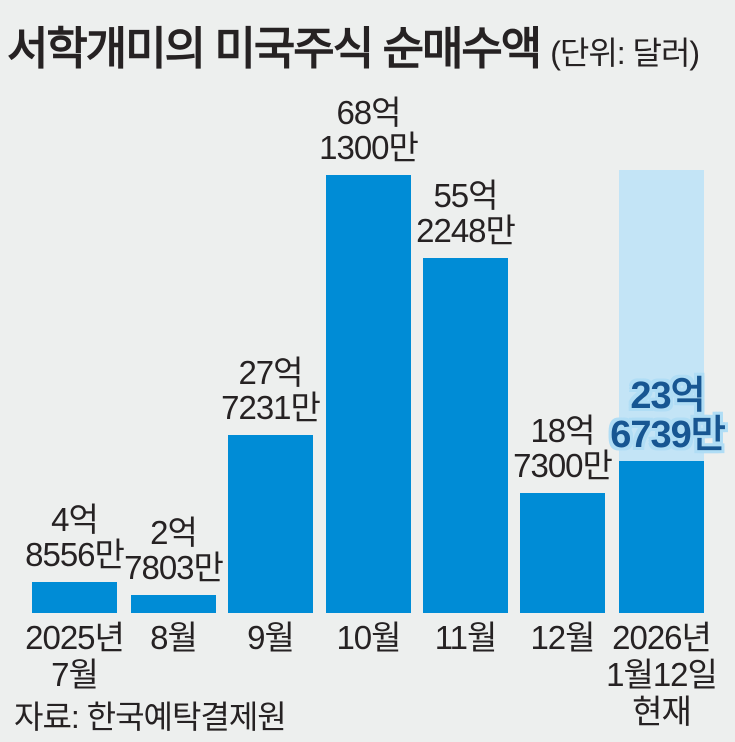 Image resolution: width=735 pixels, height=742 pixels. I want to click on x-axis-label: 9월, so click(271, 637).